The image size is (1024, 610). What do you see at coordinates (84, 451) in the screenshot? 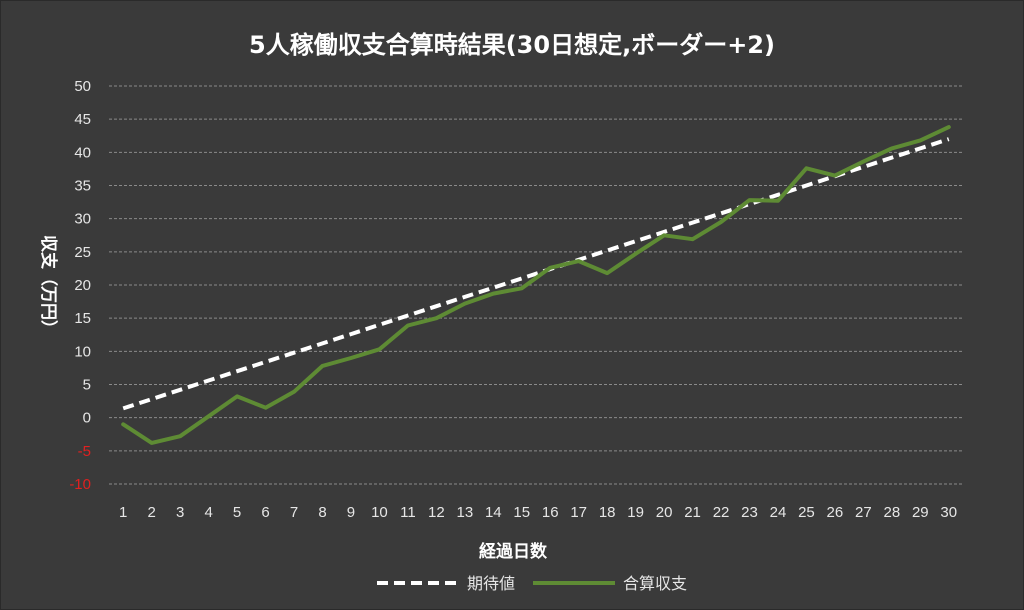
I see `y-tick-label: -5` at bounding box center [84, 451].